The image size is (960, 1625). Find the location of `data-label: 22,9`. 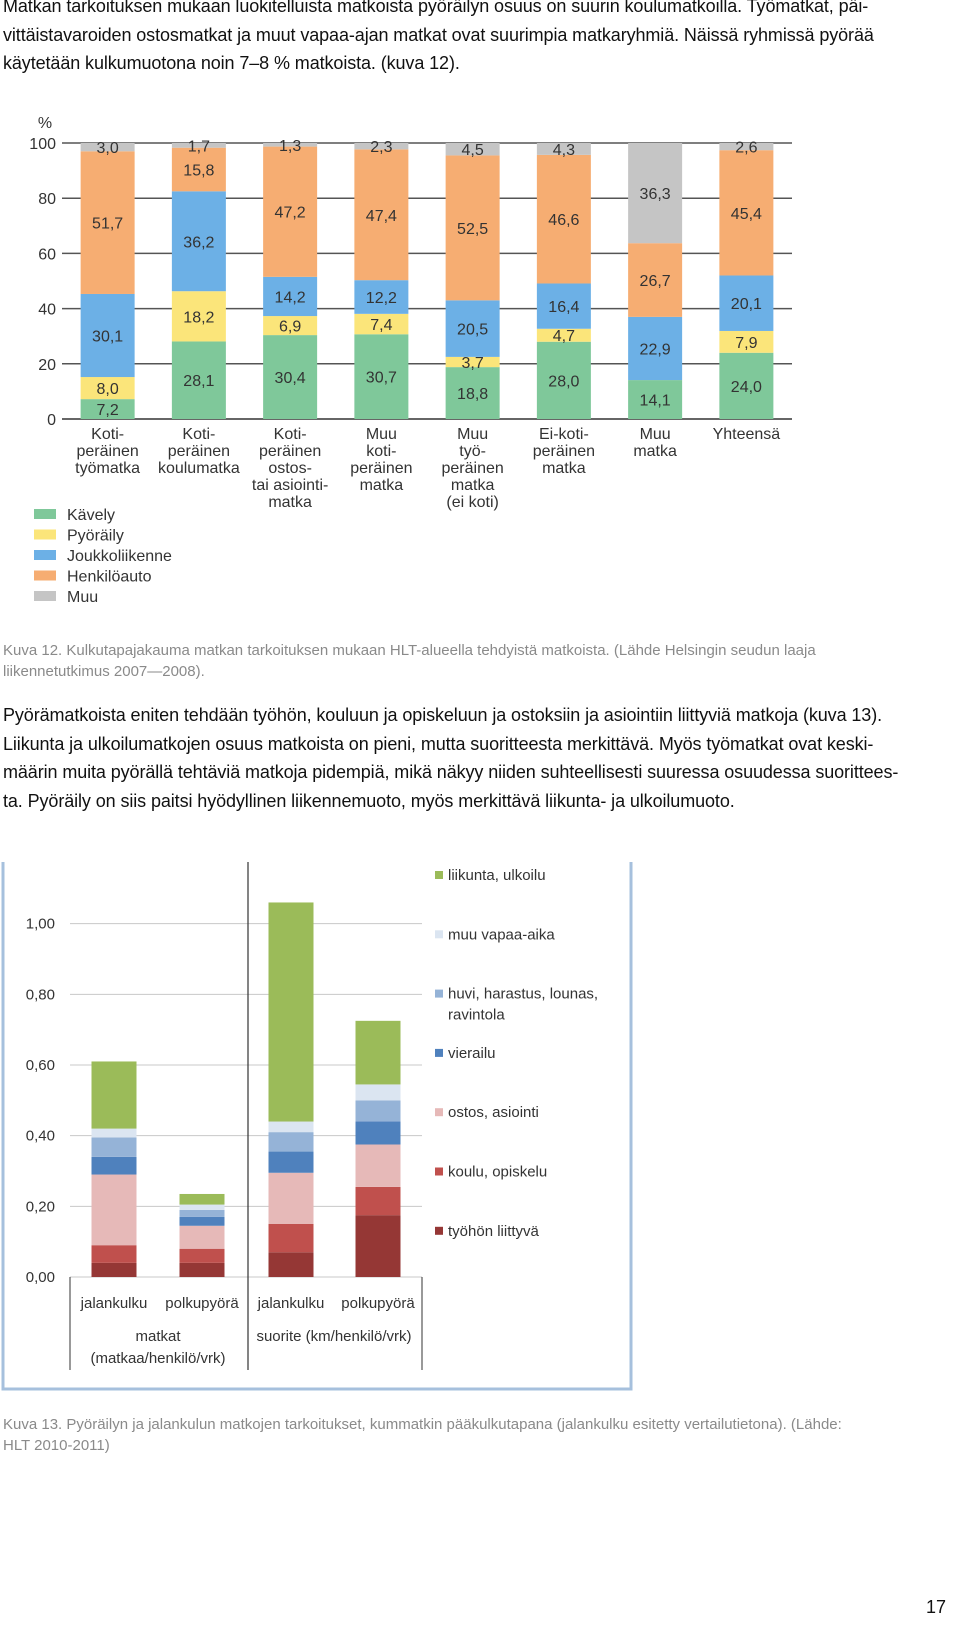

data-label: 22,9 is located at coordinates (655, 349).